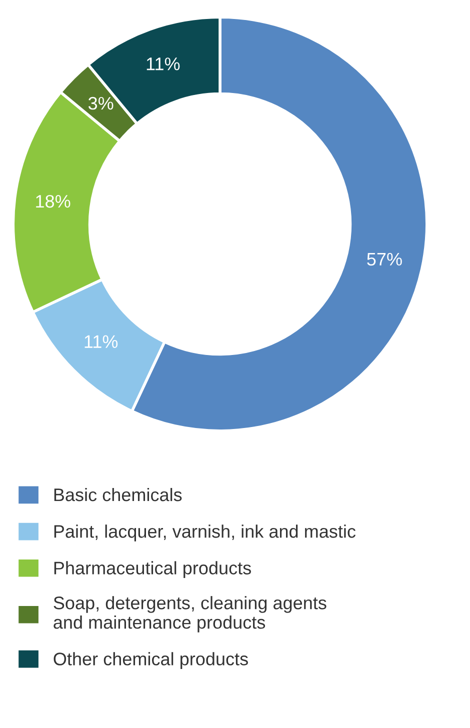 This screenshot has height=728, width=470. I want to click on legend-label: Other chemical products, so click(151, 660).